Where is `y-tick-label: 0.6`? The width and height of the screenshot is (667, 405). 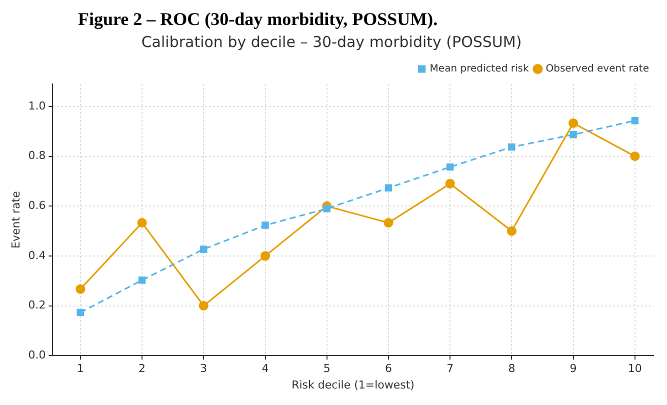
y-tick-label: 0.6 is located at coordinates (37, 205).